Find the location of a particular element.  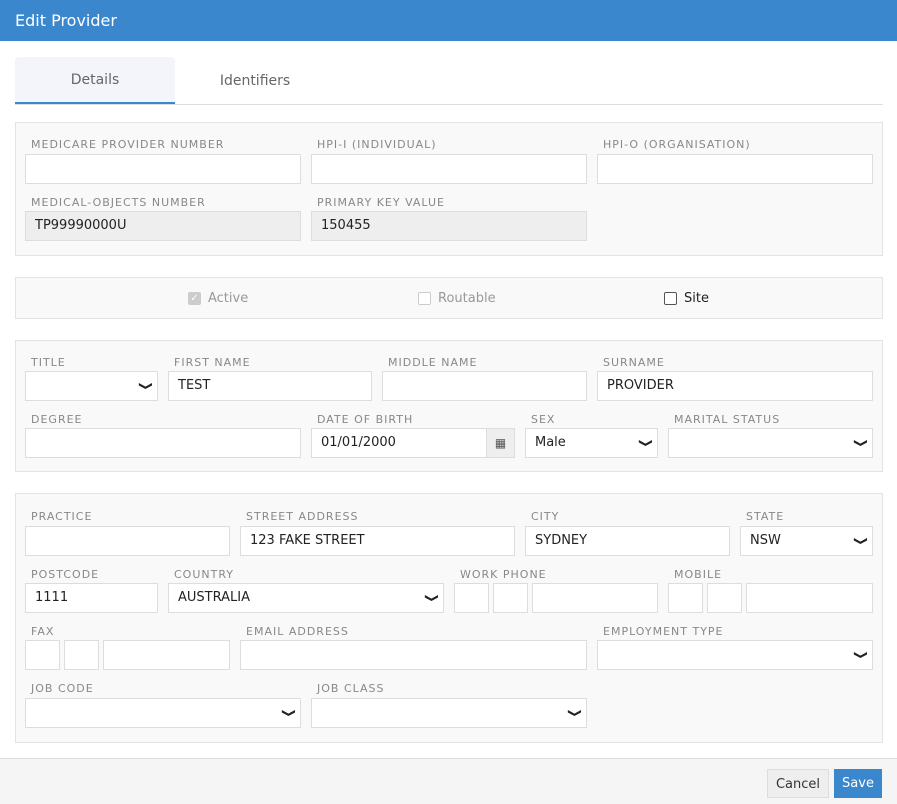

hpii-label: HPI-I (INDIVIDUAL) is located at coordinates (377, 144).